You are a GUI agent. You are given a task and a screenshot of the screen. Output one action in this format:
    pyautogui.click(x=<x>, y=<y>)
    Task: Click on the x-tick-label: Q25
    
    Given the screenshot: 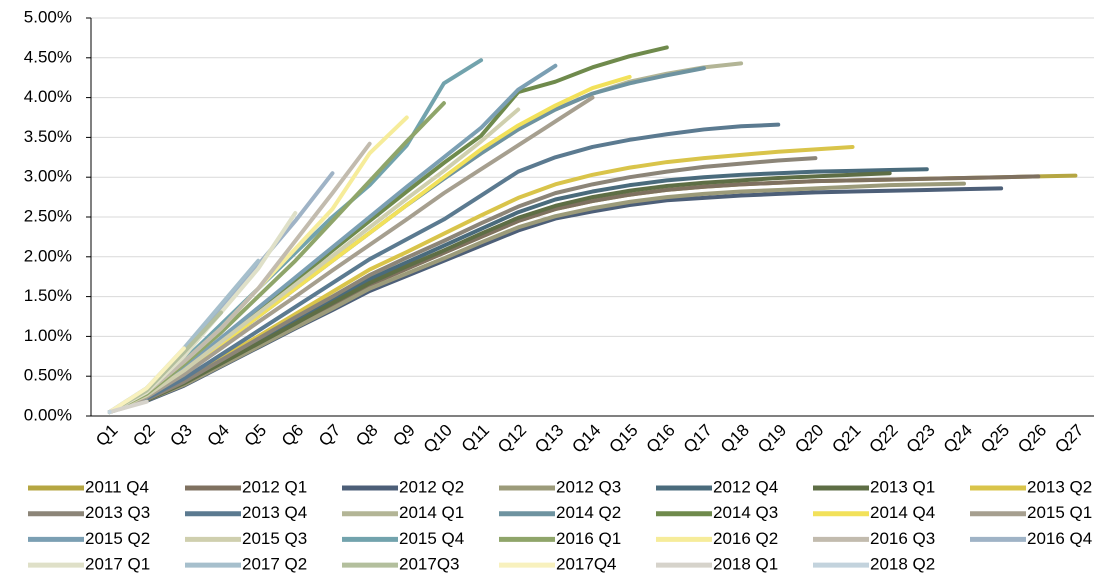 What is the action you would take?
    pyautogui.click(x=995, y=439)
    